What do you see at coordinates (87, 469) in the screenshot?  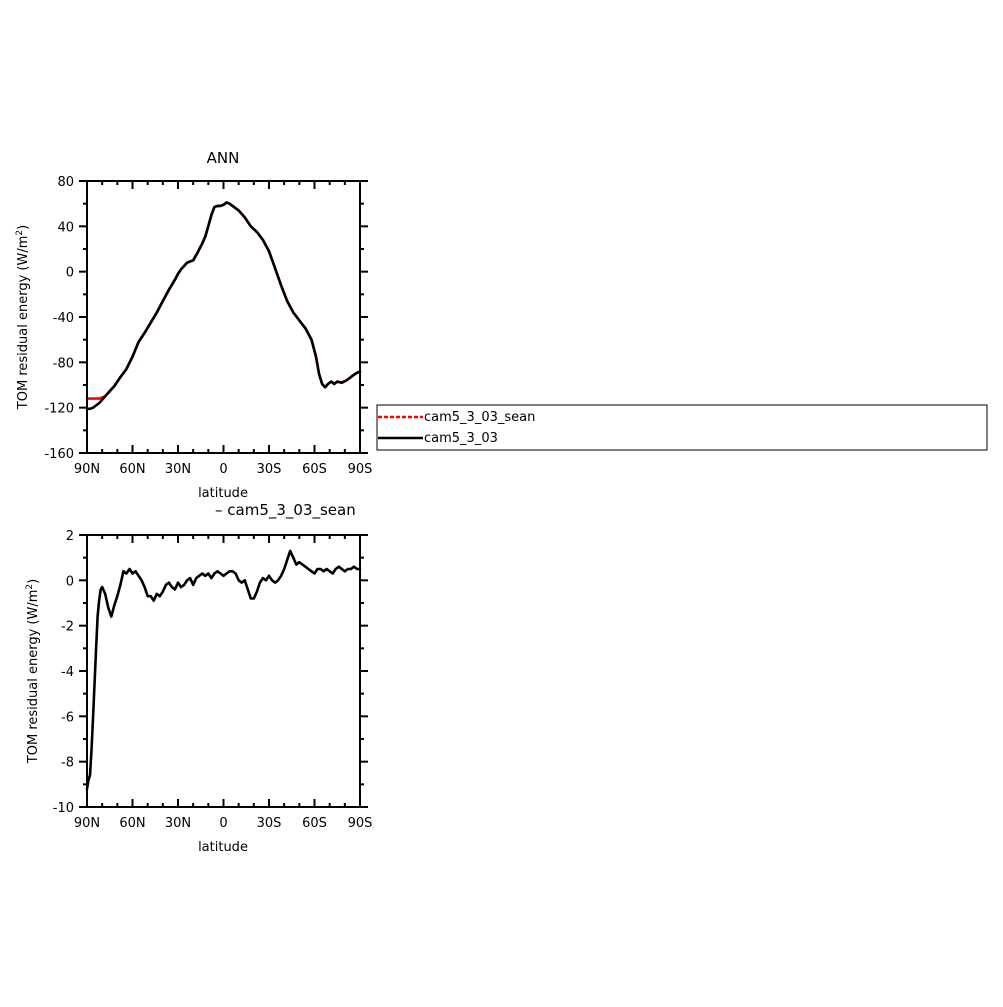 I see `top-x-tick-label: 90N` at bounding box center [87, 469].